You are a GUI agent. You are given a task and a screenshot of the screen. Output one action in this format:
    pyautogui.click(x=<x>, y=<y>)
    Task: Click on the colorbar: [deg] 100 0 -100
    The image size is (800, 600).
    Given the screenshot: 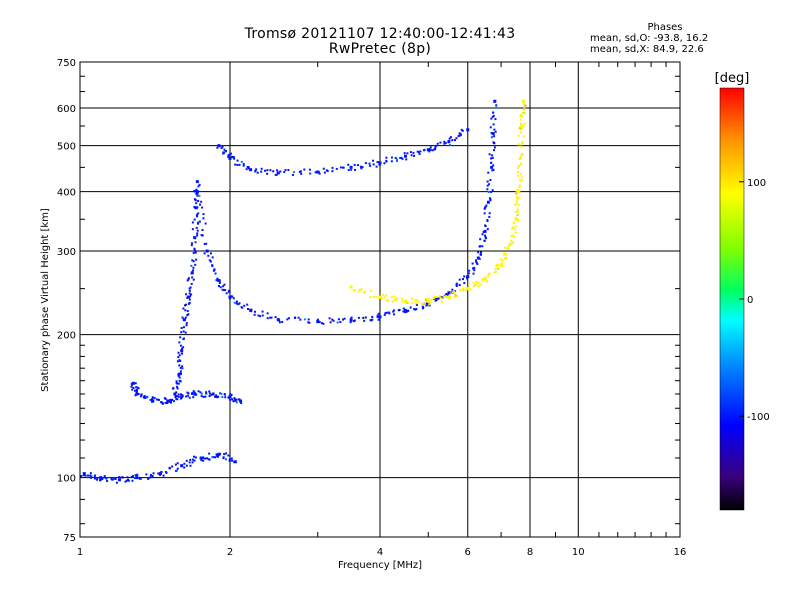 What is the action you would take?
    pyautogui.click(x=742, y=291)
    